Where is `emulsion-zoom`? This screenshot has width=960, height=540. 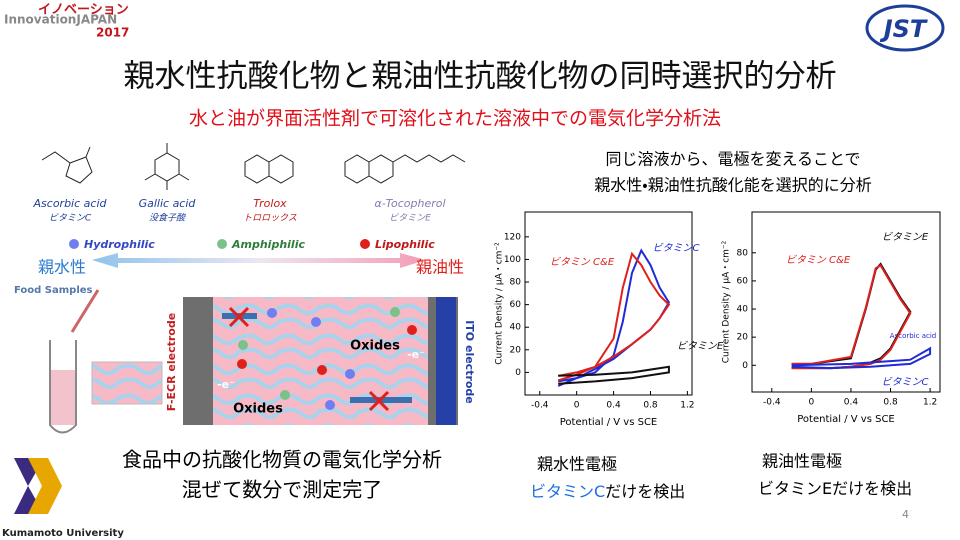
emulsion-zoom is located at coordinates (127, 383).